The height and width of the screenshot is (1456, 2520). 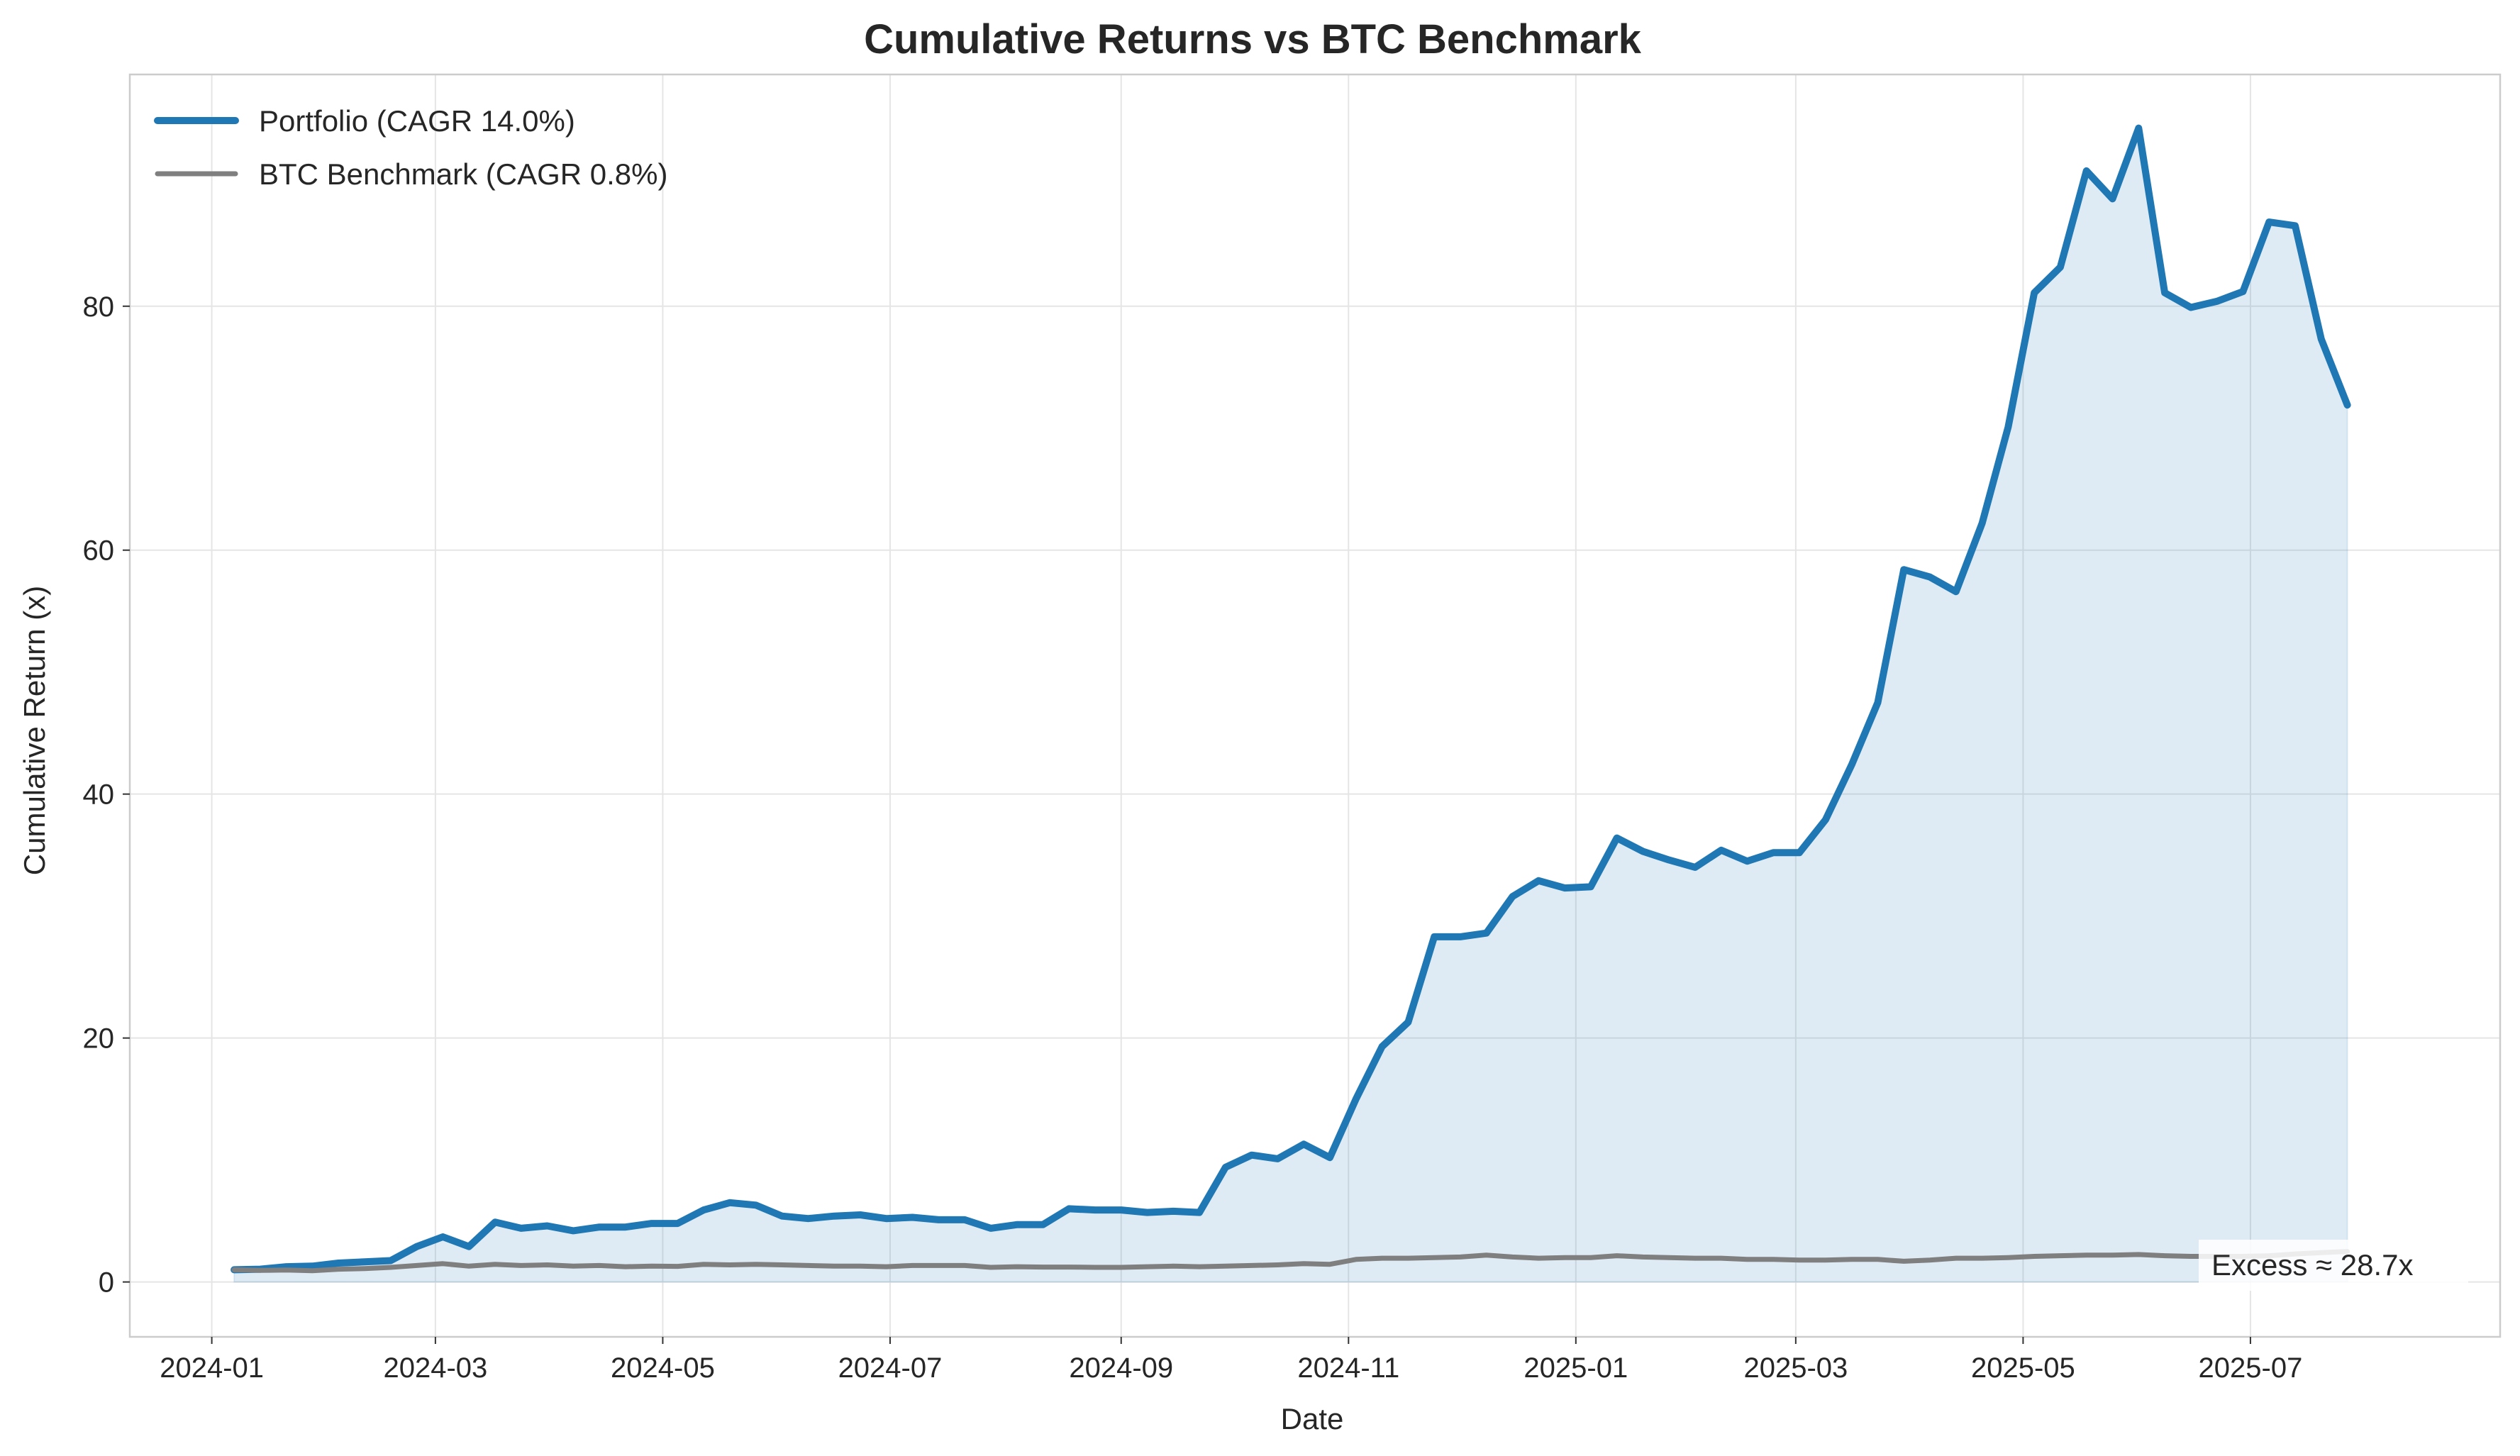 I want to click on legend-label-portfolio: Portfolio (CAGR 14.0%), so click(x=417, y=121).